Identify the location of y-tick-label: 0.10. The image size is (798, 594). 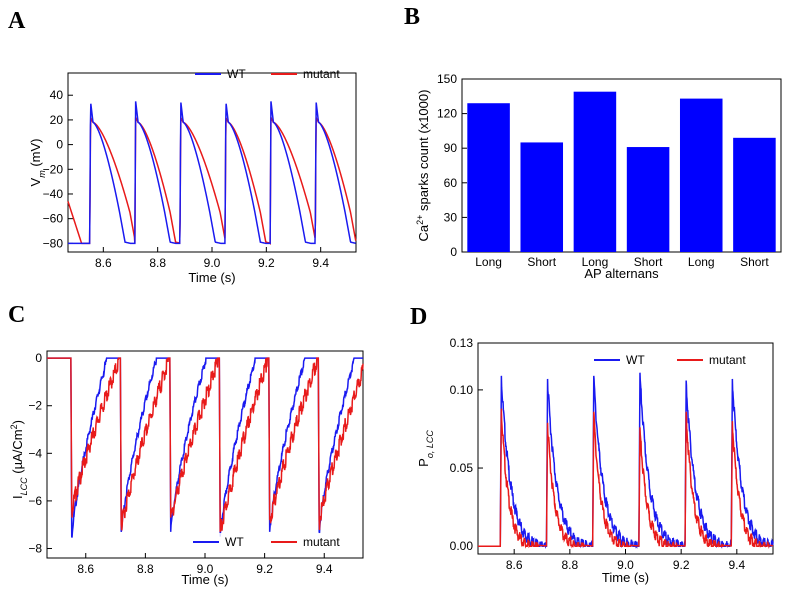
(462, 390).